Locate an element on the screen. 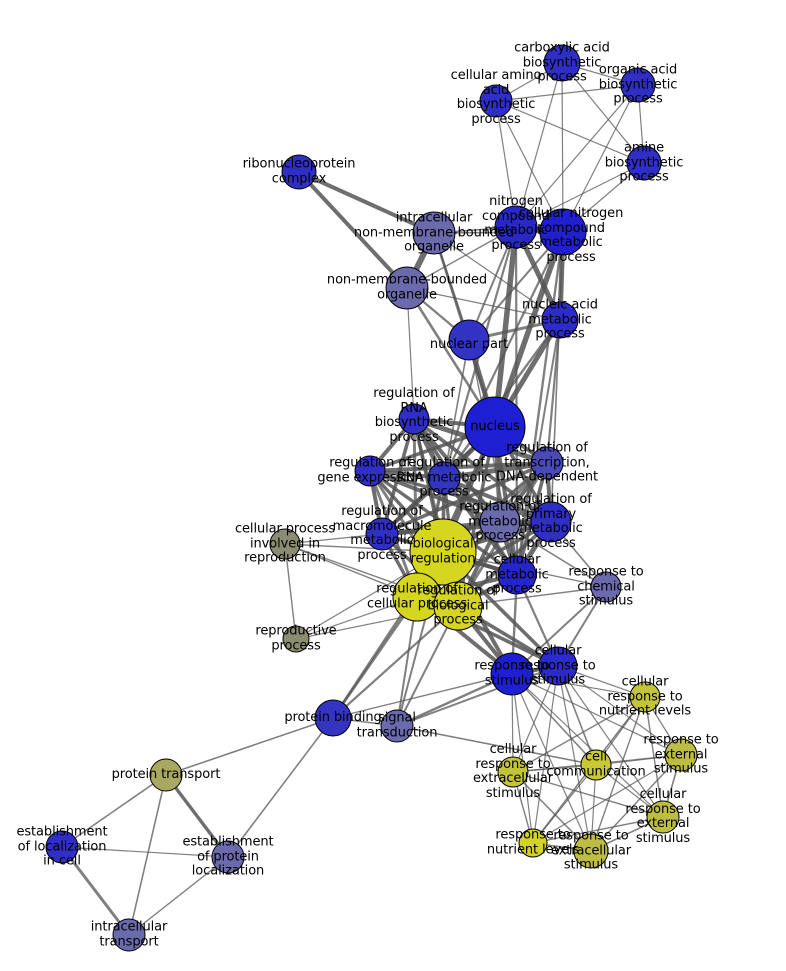 This screenshot has width=786, height=971. graph-node-signal_transduction is located at coordinates (397, 726).